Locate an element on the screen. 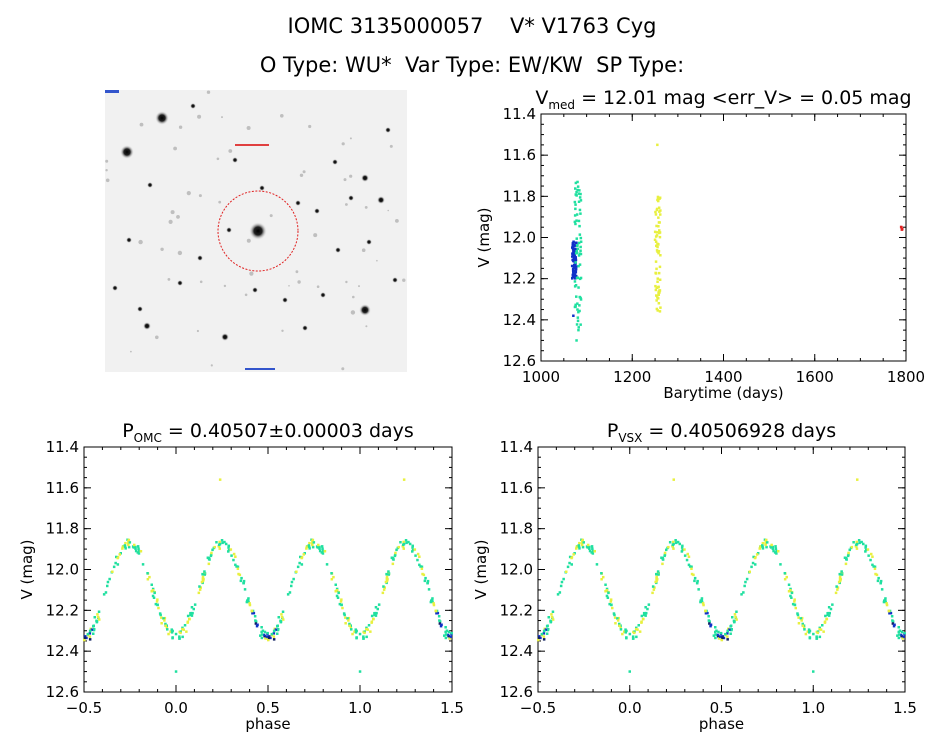  y-tick-label: 12.4 is located at coordinates (62, 651).